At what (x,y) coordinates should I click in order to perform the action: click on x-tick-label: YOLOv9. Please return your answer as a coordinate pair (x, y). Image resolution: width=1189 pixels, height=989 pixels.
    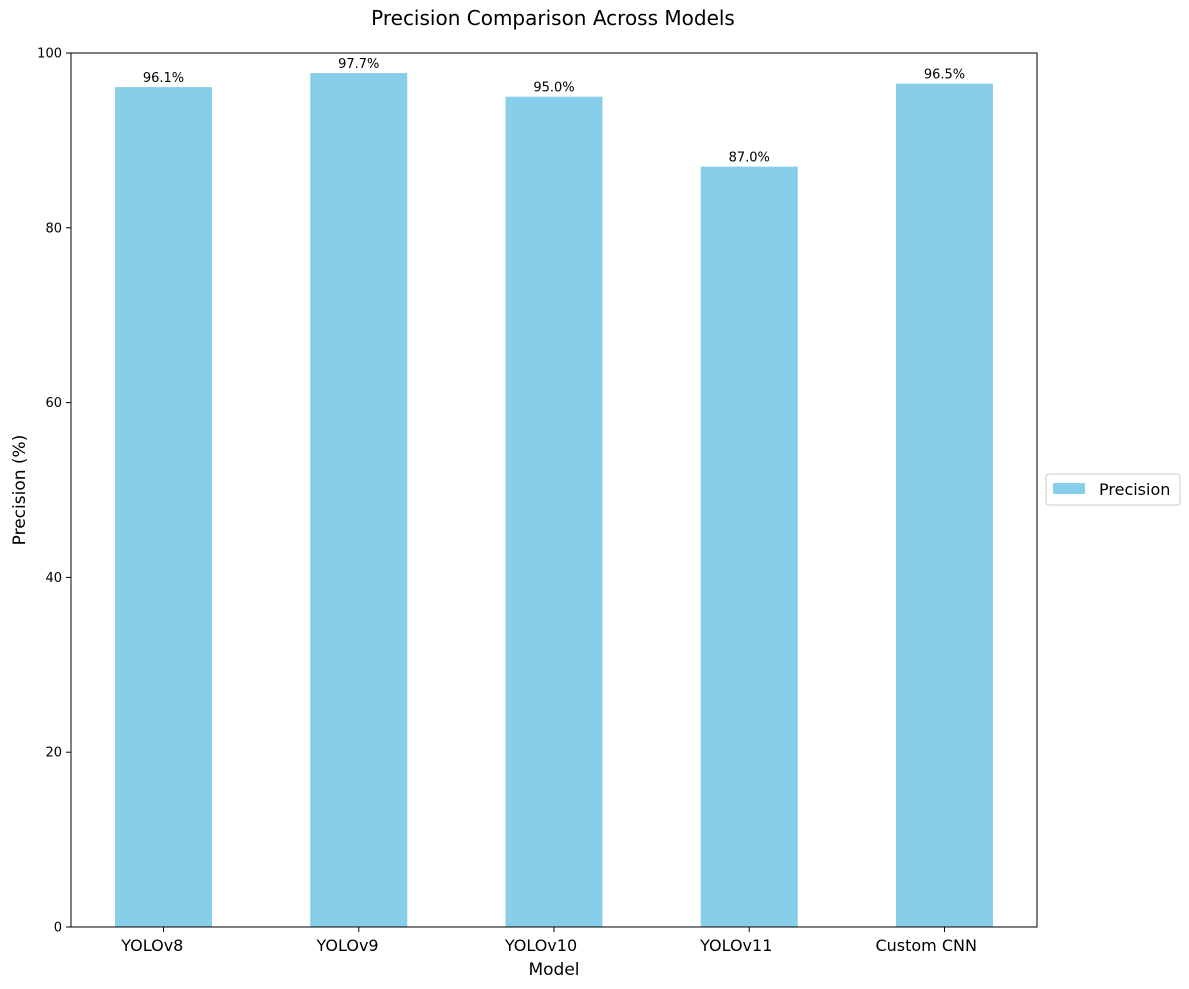
    Looking at the image, I should click on (347, 945).